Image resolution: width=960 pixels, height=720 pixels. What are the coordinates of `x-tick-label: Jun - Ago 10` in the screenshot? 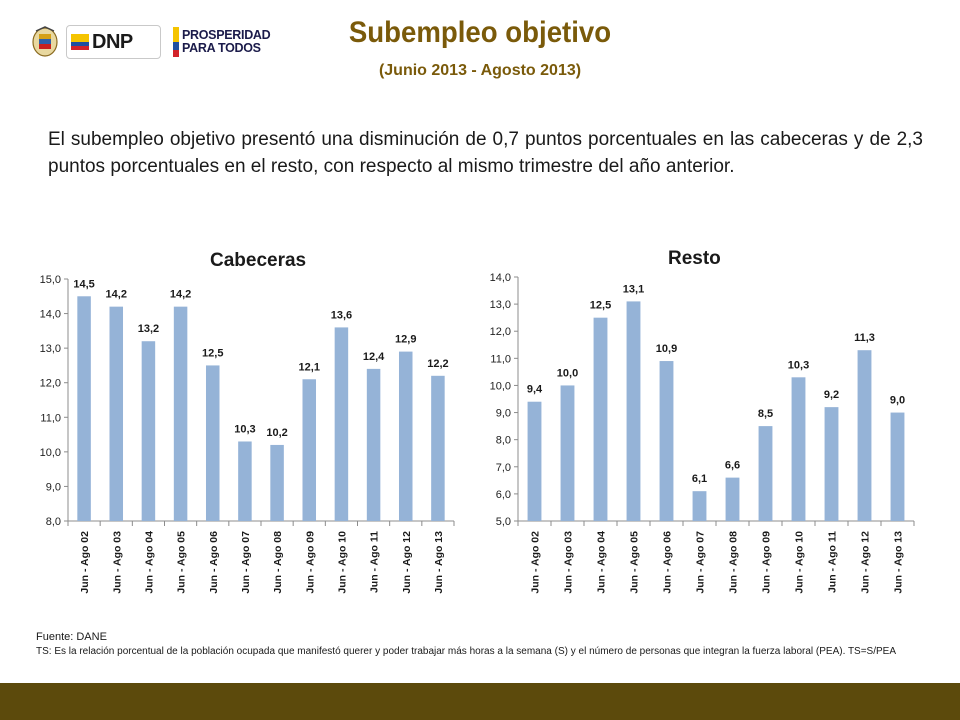 It's located at (342, 562).